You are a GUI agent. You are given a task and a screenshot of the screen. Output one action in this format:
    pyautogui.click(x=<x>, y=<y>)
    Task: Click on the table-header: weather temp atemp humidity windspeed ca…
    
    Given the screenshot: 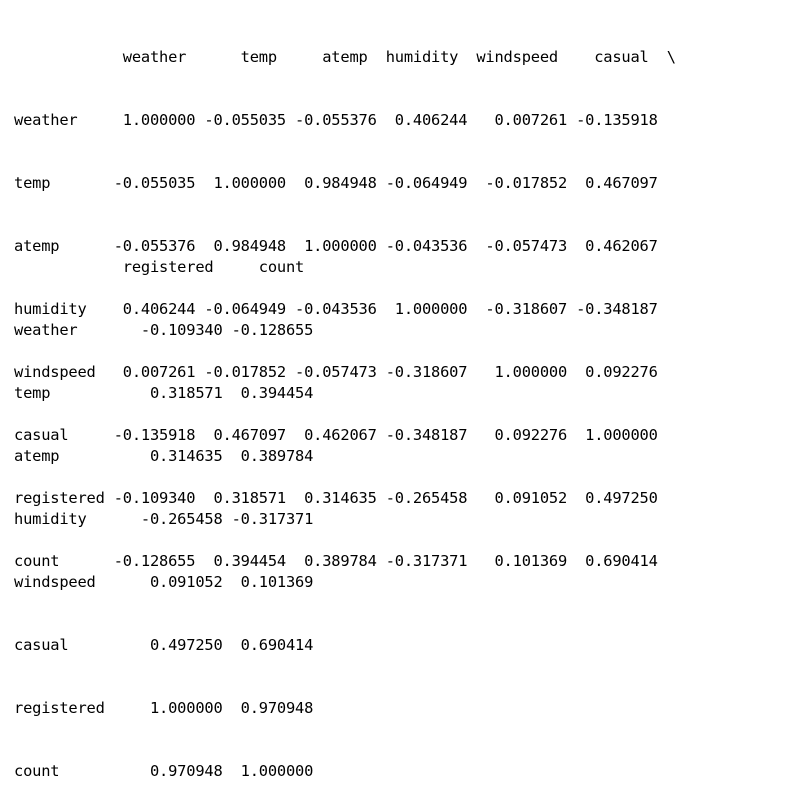 What is the action you would take?
    pyautogui.click(x=345, y=57)
    